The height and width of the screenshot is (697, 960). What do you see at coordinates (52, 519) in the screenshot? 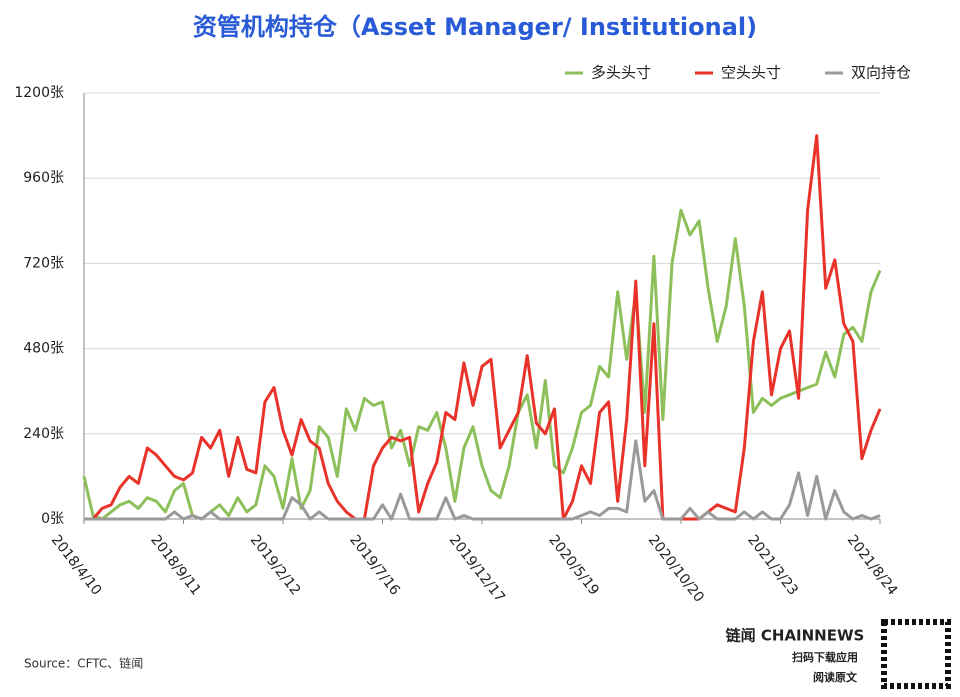
I see `y-tick-label: 0张` at bounding box center [52, 519].